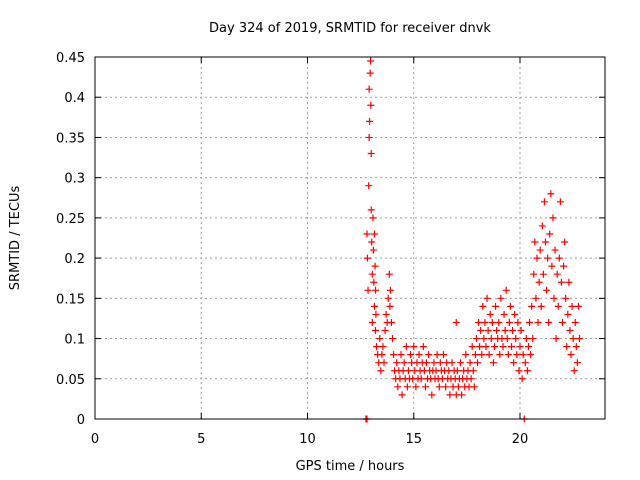  I want to click on x-tick-label: 15, so click(413, 439).